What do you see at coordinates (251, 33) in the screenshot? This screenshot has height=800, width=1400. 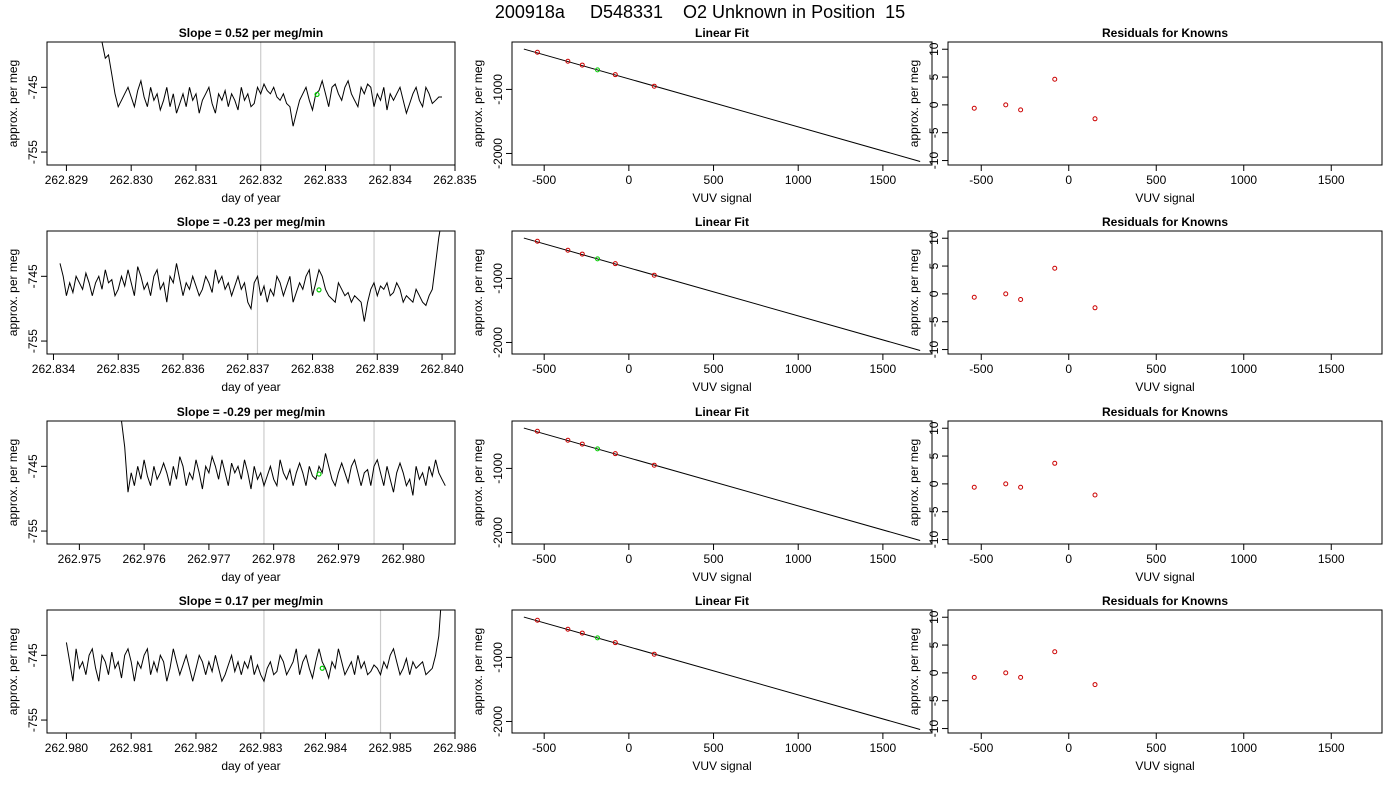 I see `panel-title: Slope = 0.52 per meg/min` at bounding box center [251, 33].